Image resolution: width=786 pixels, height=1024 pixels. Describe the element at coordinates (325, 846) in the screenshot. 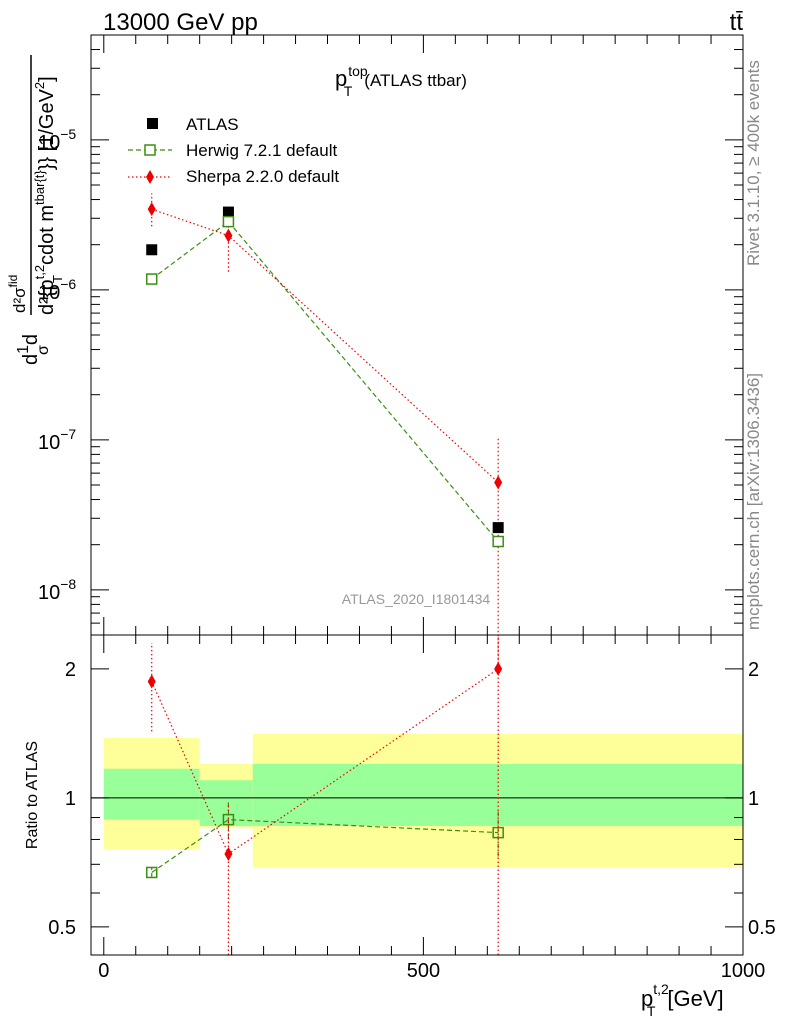

I see `herwig-ratio-line` at that location.